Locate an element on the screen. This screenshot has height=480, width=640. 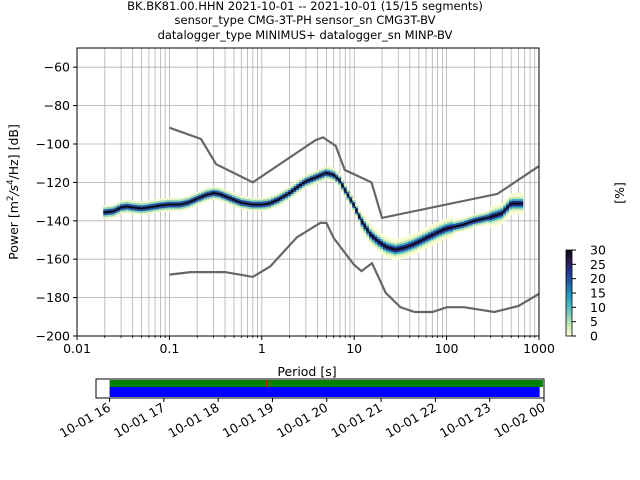
timeline-tick-label: 10-01 20 is located at coordinates (302, 420).